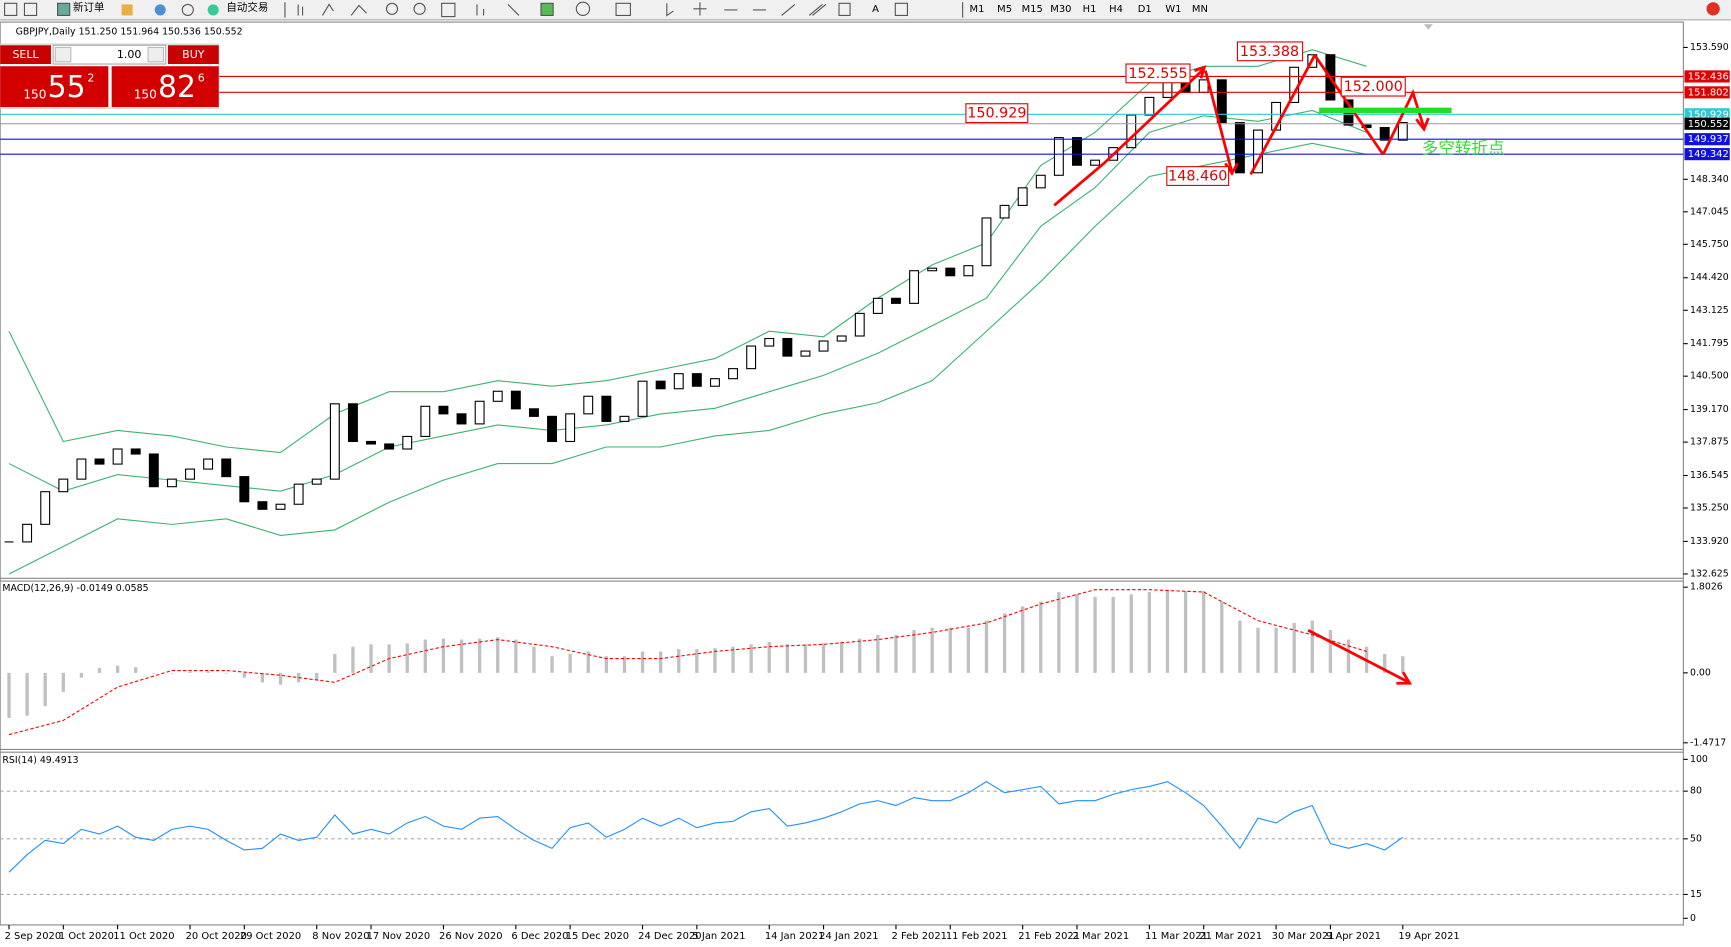  I want to click on timeframe-button: M1, so click(977, 9).